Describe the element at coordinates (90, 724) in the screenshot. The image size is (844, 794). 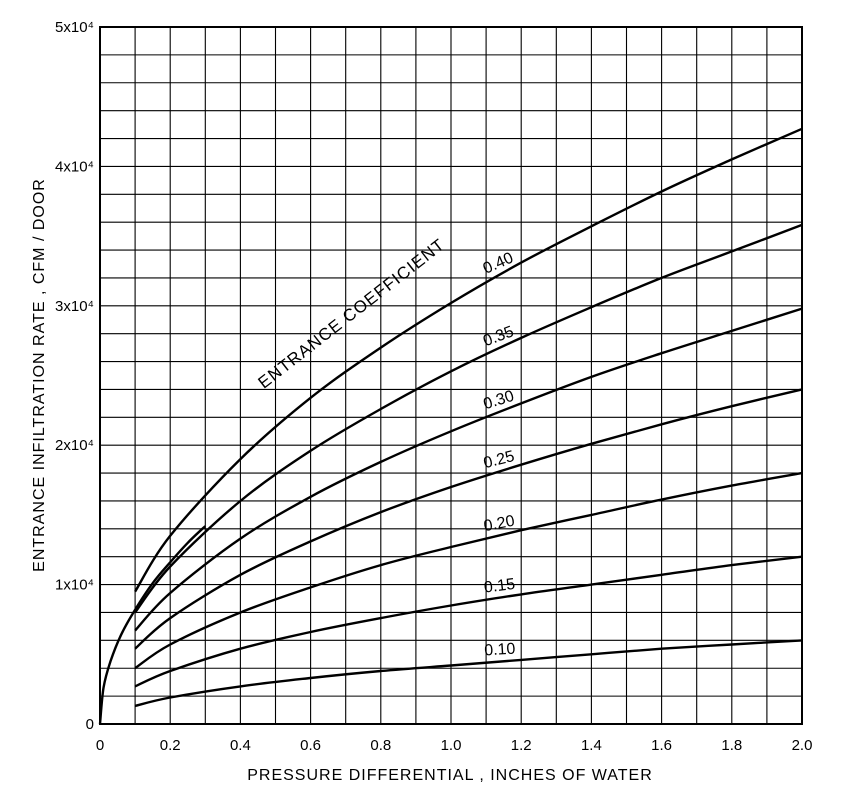
I see `y-tick-label: 0` at that location.